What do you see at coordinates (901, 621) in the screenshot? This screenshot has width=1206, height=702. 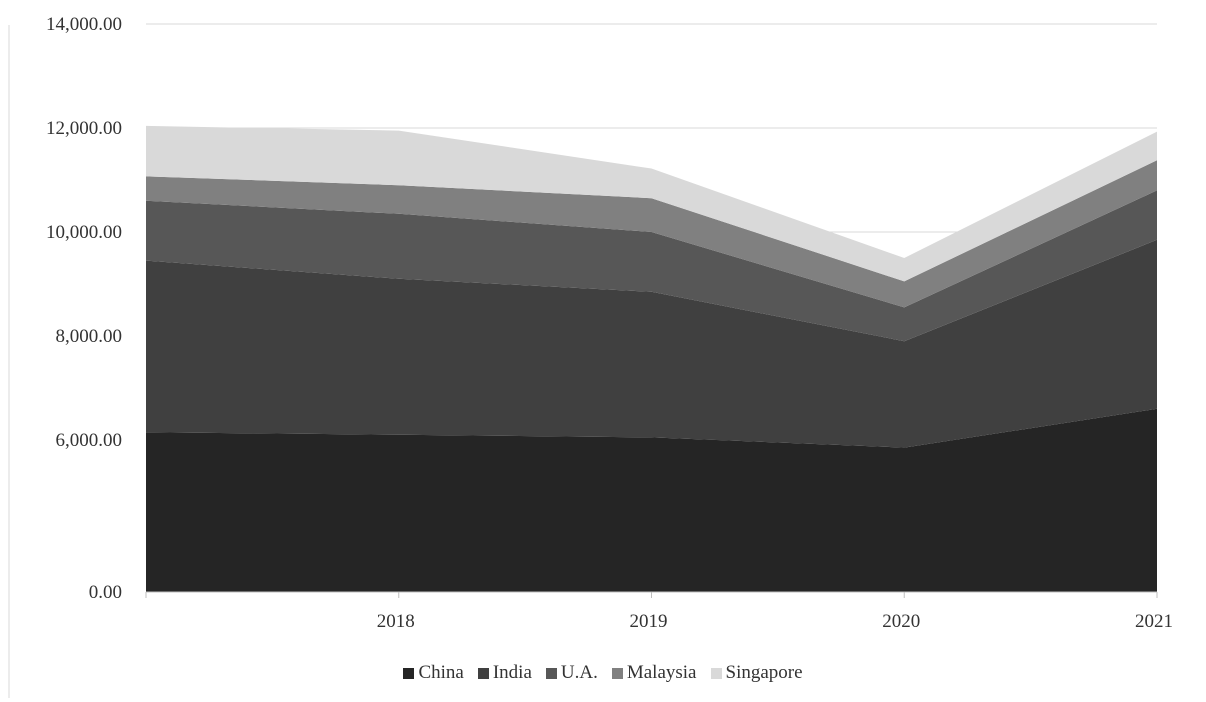 I see `x-tick-label: 2020` at bounding box center [901, 621].